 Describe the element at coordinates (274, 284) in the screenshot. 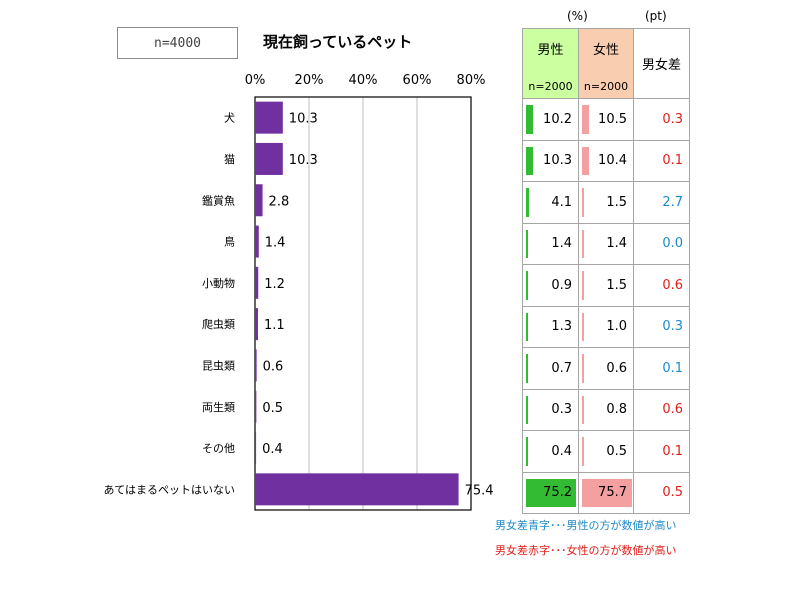

I see `bar-value-label: 1.2` at that location.